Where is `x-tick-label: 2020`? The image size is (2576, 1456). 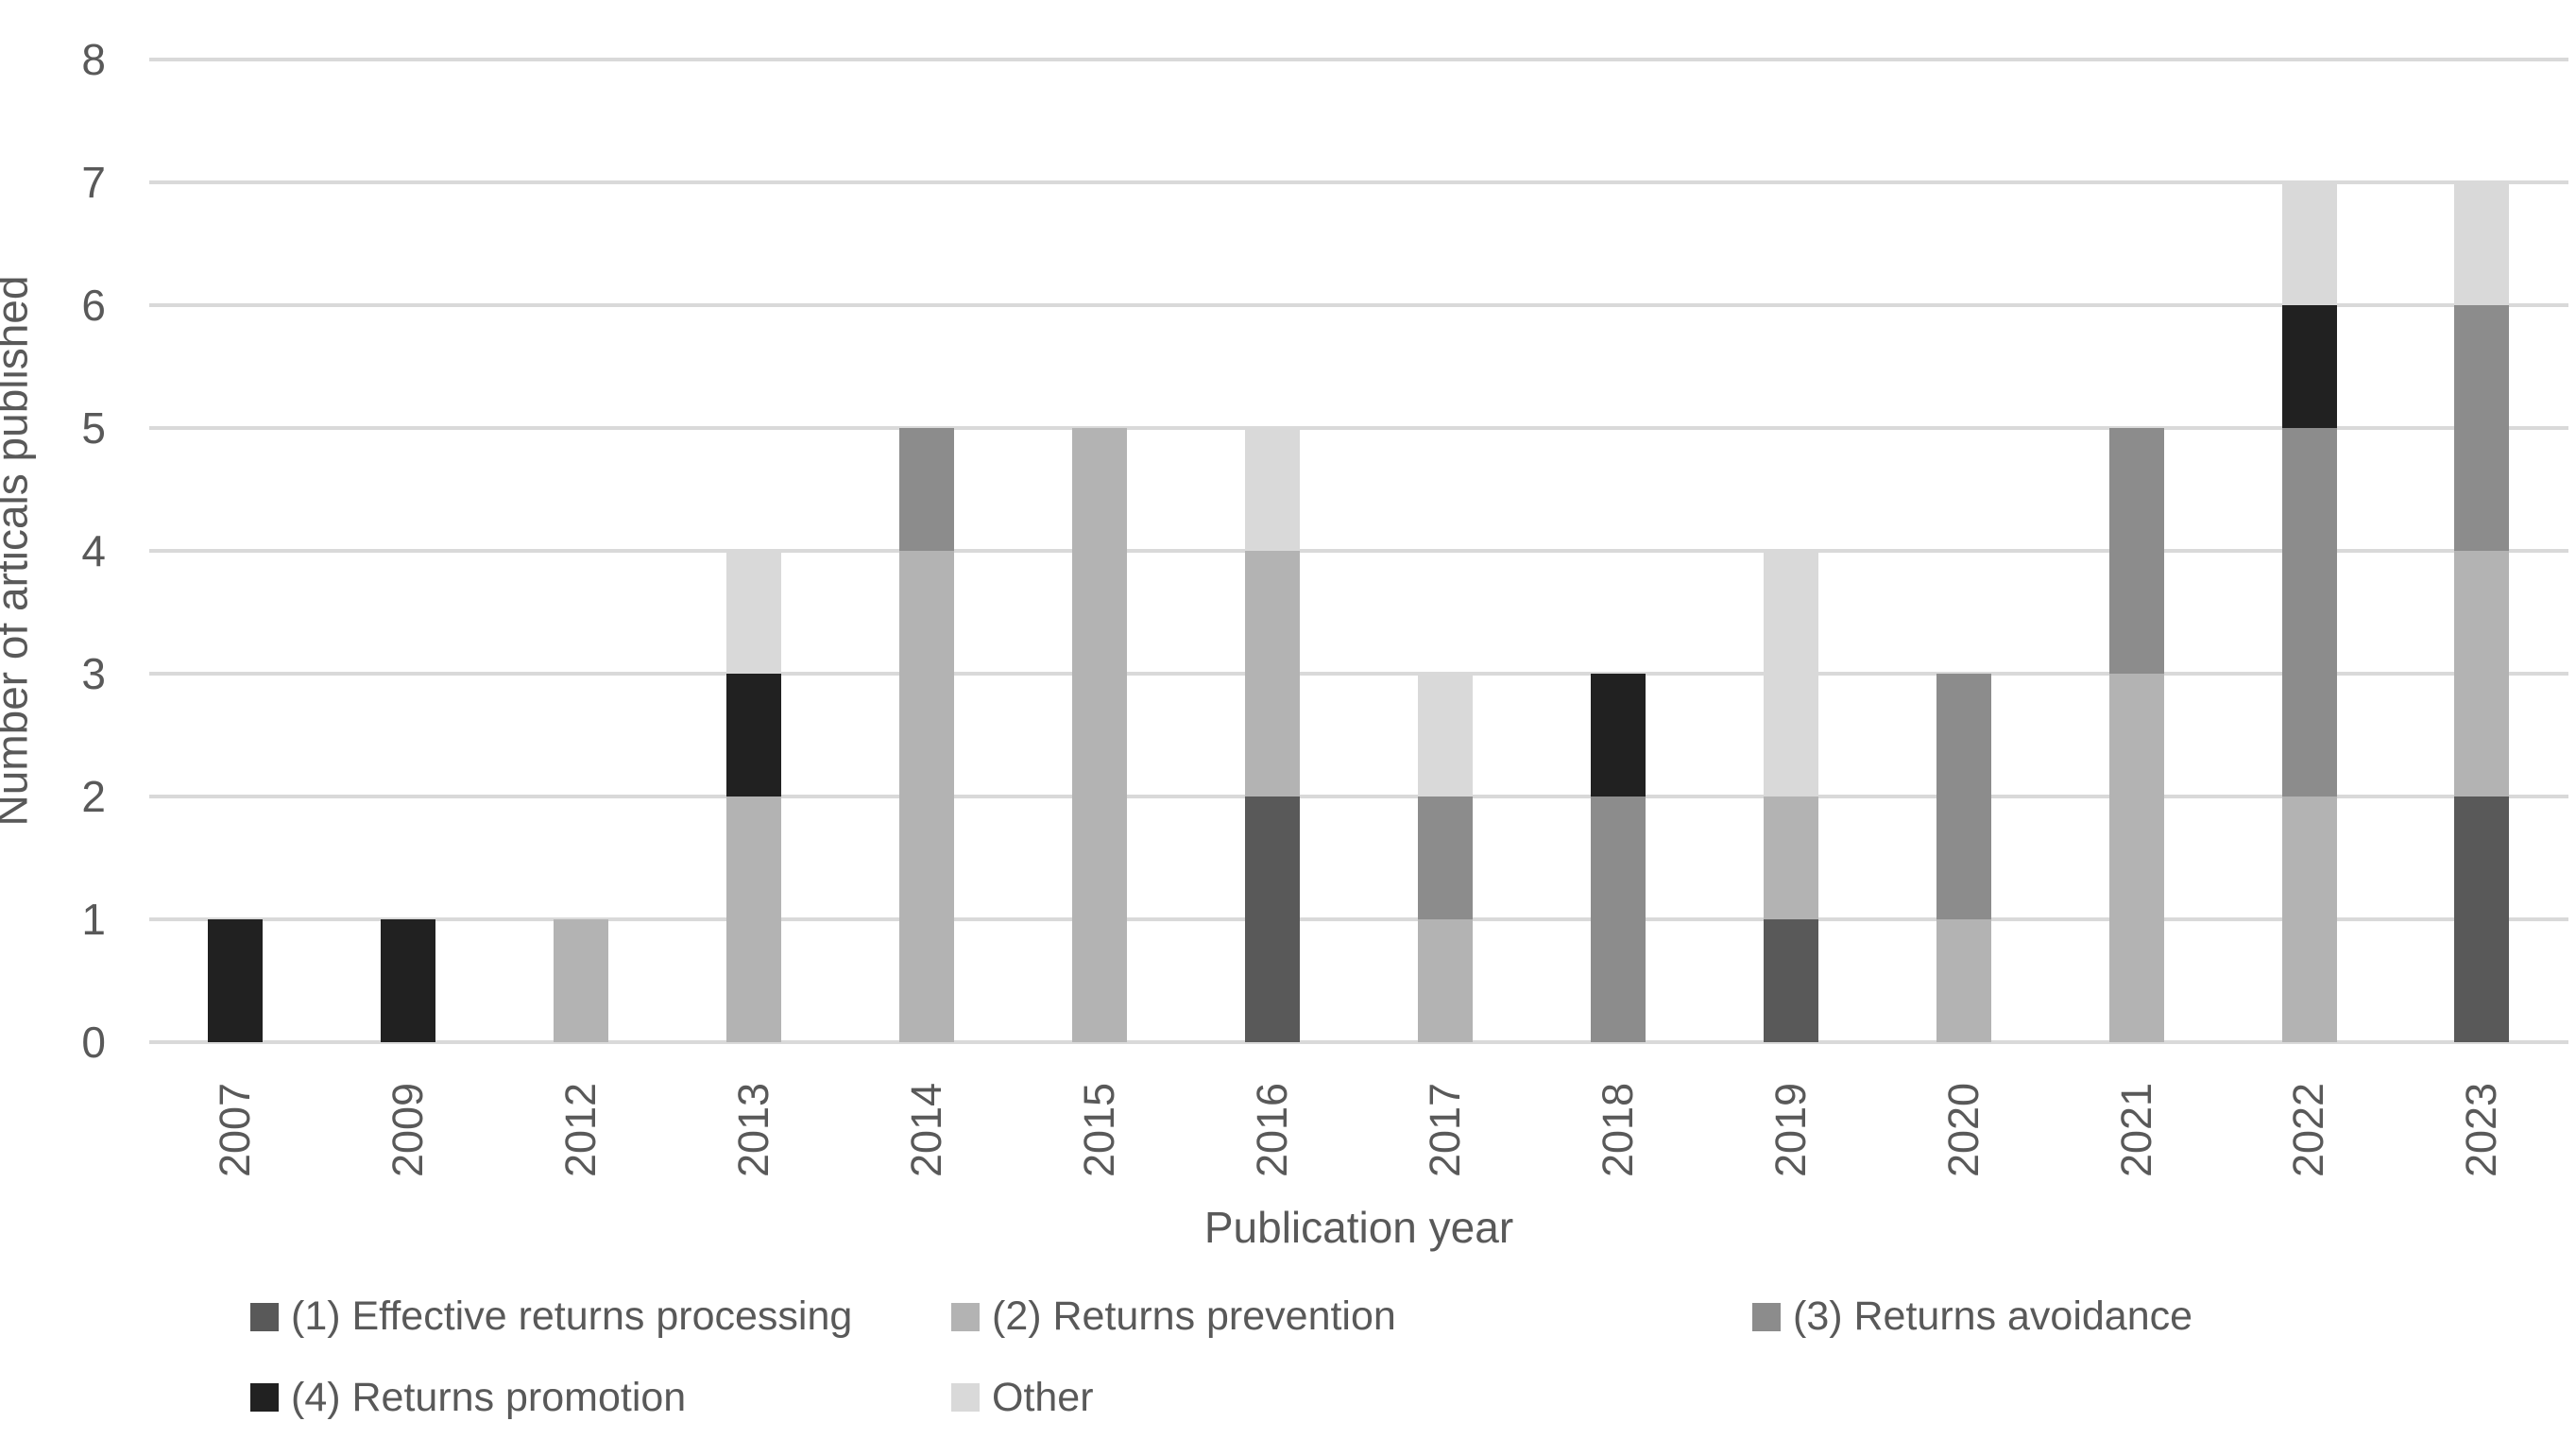 x-tick-label: 2020 is located at coordinates (1963, 1130).